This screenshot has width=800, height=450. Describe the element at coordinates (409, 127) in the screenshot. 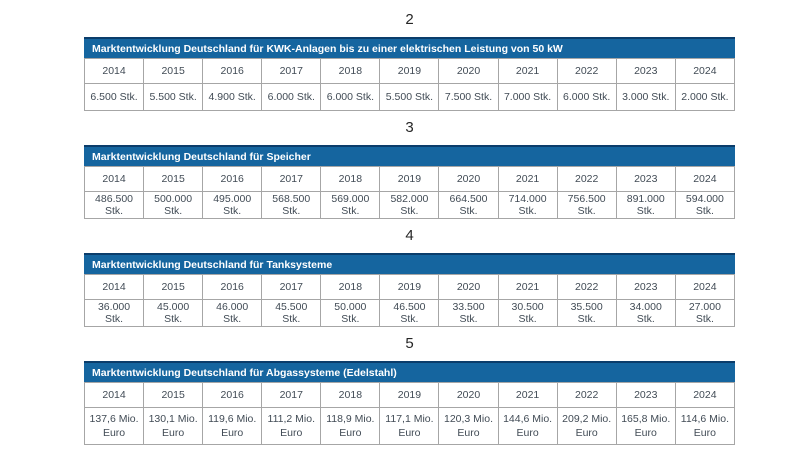

I see `table-number: 3` at that location.